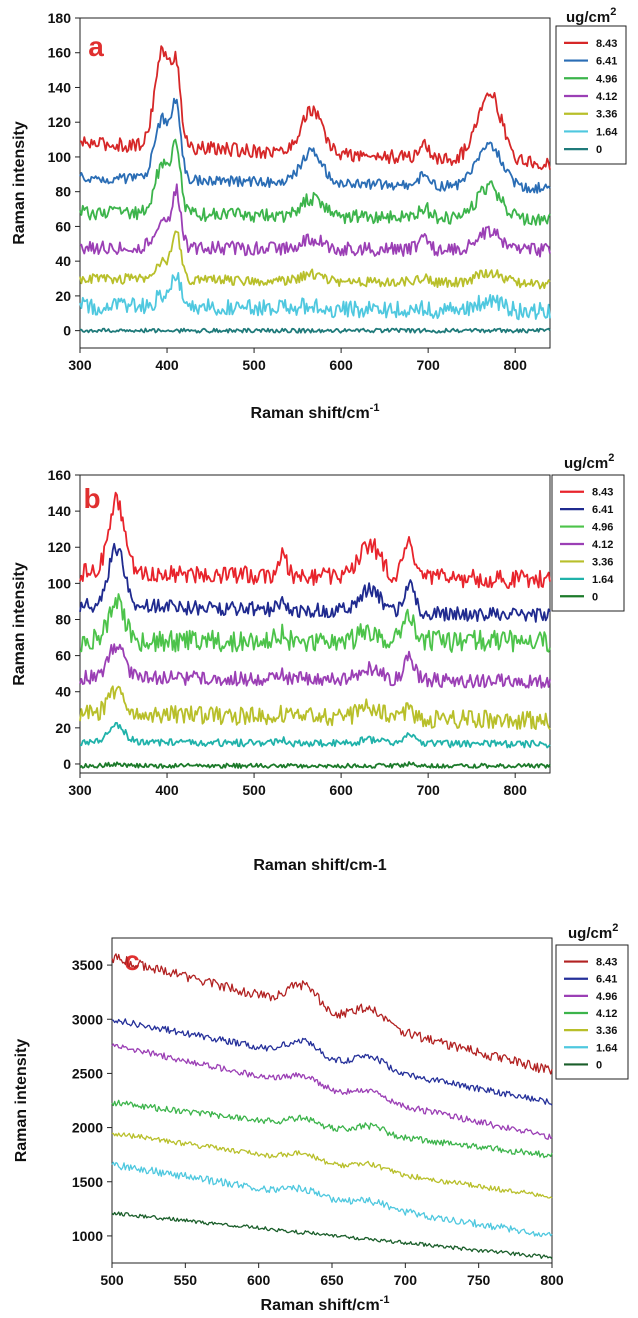  Describe the element at coordinates (87, 1128) in the screenshot. I see `y-tick-label: 2000` at that location.